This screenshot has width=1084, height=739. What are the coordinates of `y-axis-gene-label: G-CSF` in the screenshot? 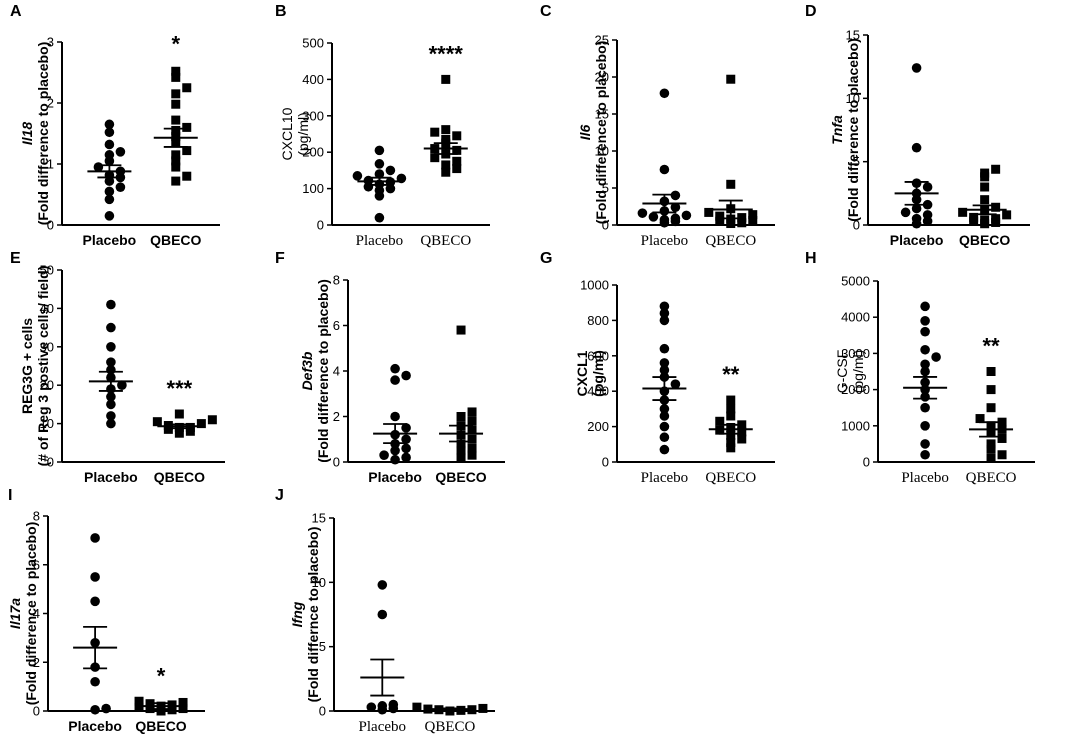 It's located at (842, 372).